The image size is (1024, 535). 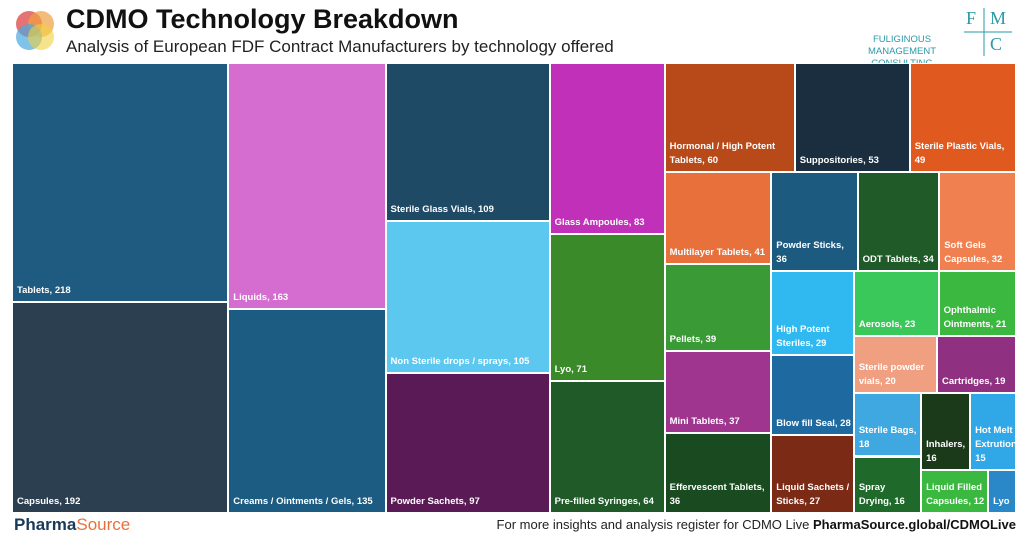 What do you see at coordinates (607, 446) in the screenshot?
I see `tile: Pre-filled Syringes, 64` at bounding box center [607, 446].